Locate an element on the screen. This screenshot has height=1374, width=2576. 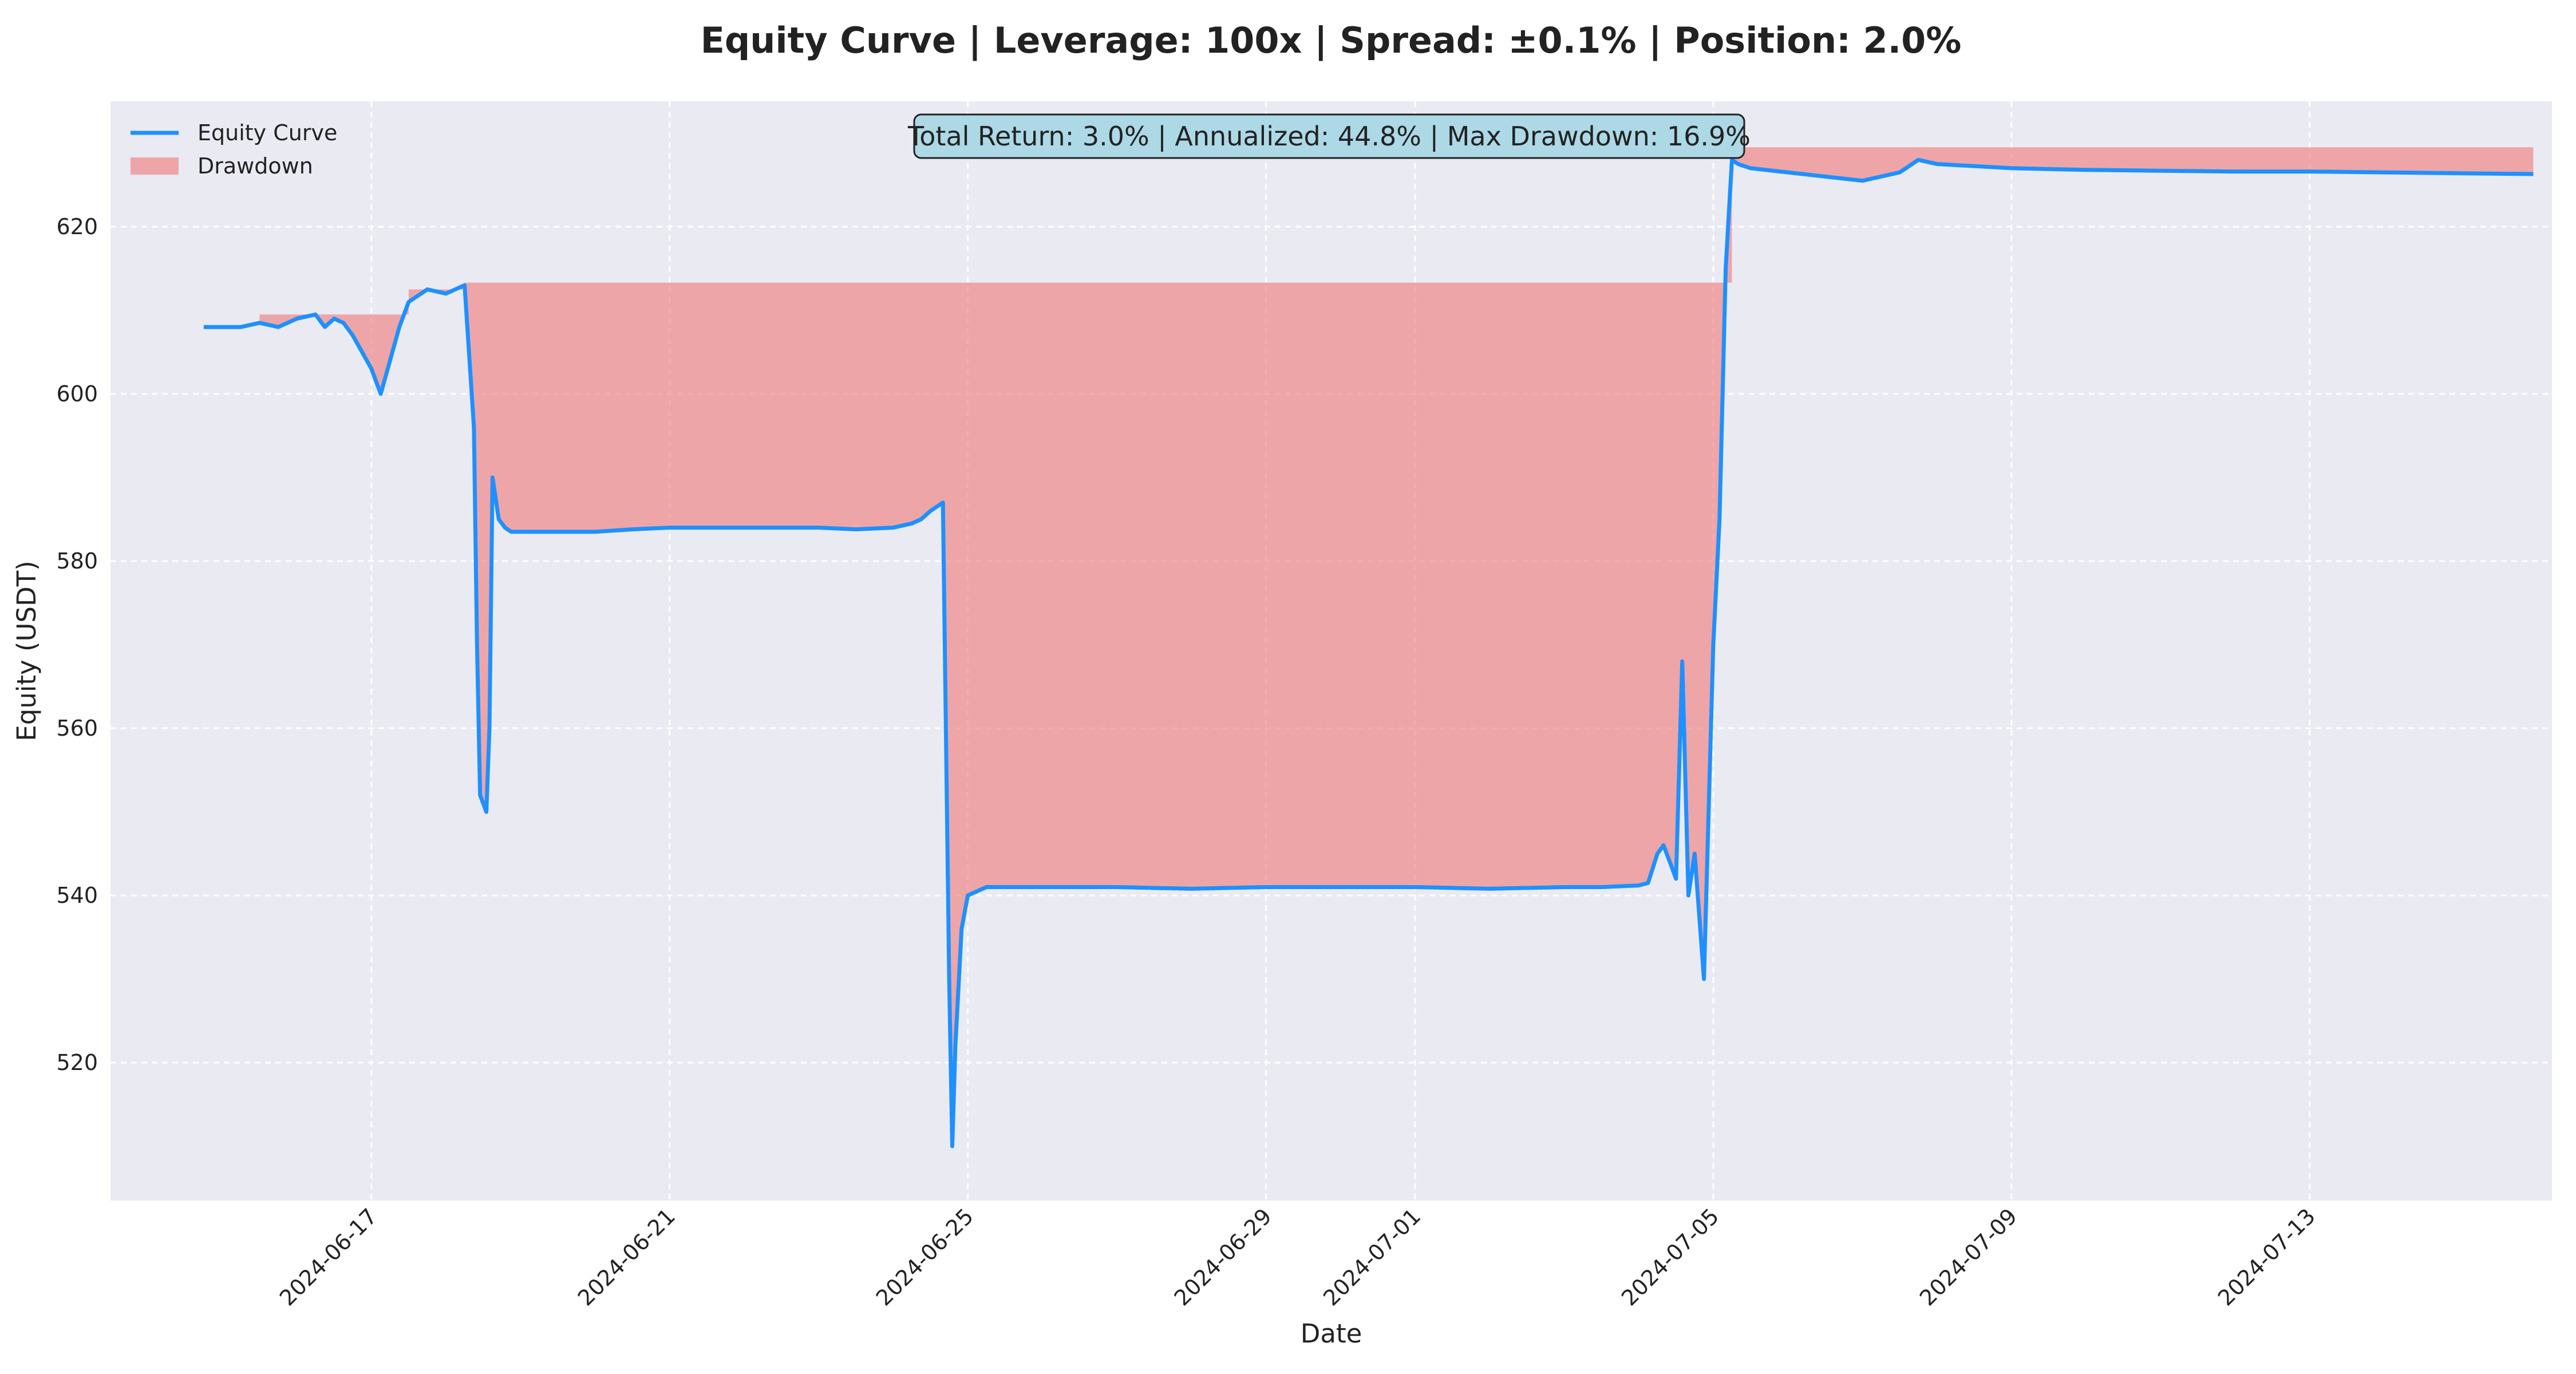
x-tick-label: 2024-06-21 is located at coordinates (626, 1256).